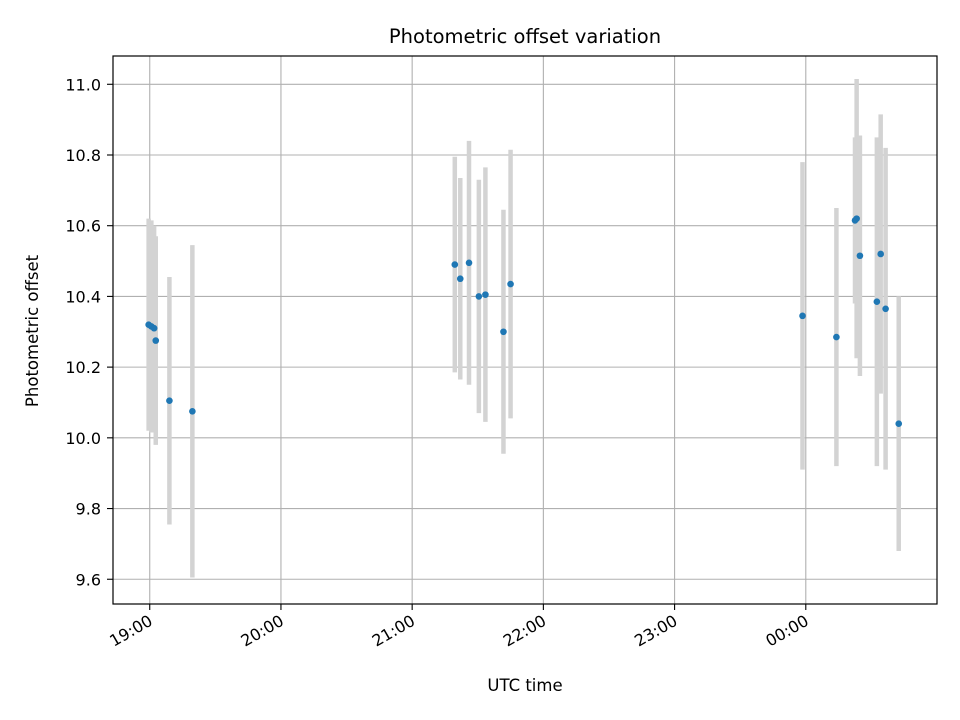  What do you see at coordinates (89, 332) in the screenshot?
I see `y-axis-ticks: 9.6 9.8 10.0 10.2 10.4 10.6 10.8 11.0` at bounding box center [89, 332].